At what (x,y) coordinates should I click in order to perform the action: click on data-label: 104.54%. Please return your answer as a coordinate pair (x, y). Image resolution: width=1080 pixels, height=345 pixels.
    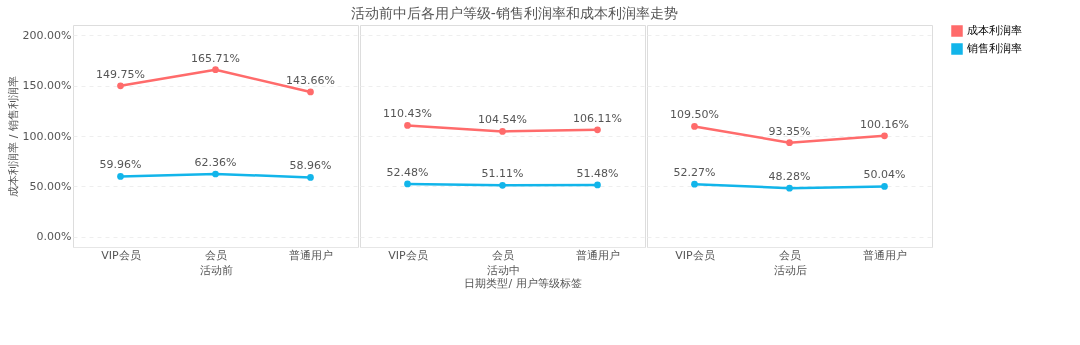
    Looking at the image, I should click on (502, 120).